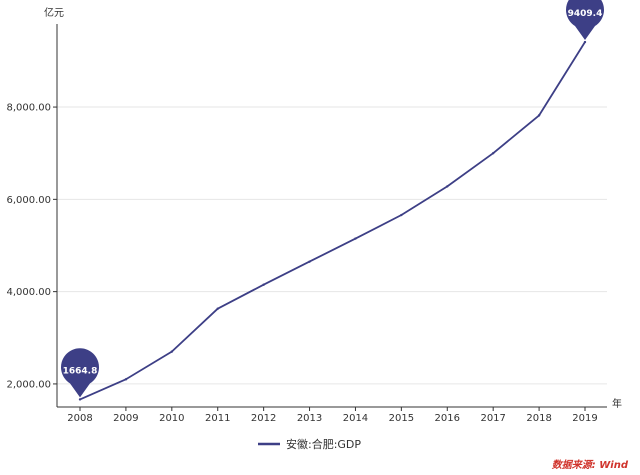 This screenshot has width=640, height=475. What do you see at coordinates (79, 418) in the screenshot?
I see `x-tick-label: 2008` at bounding box center [79, 418].